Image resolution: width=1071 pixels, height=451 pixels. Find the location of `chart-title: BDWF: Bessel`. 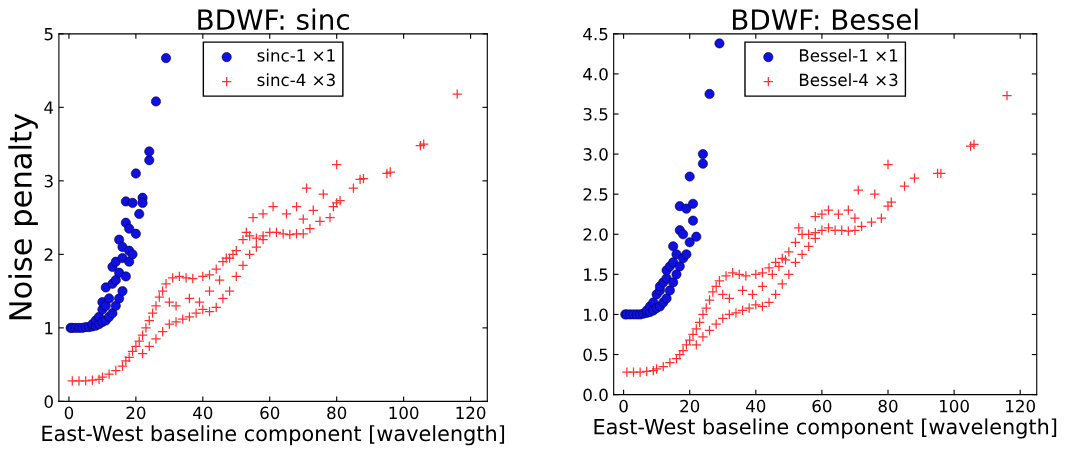

chart-title: BDWF: Bessel is located at coordinates (825, 19).